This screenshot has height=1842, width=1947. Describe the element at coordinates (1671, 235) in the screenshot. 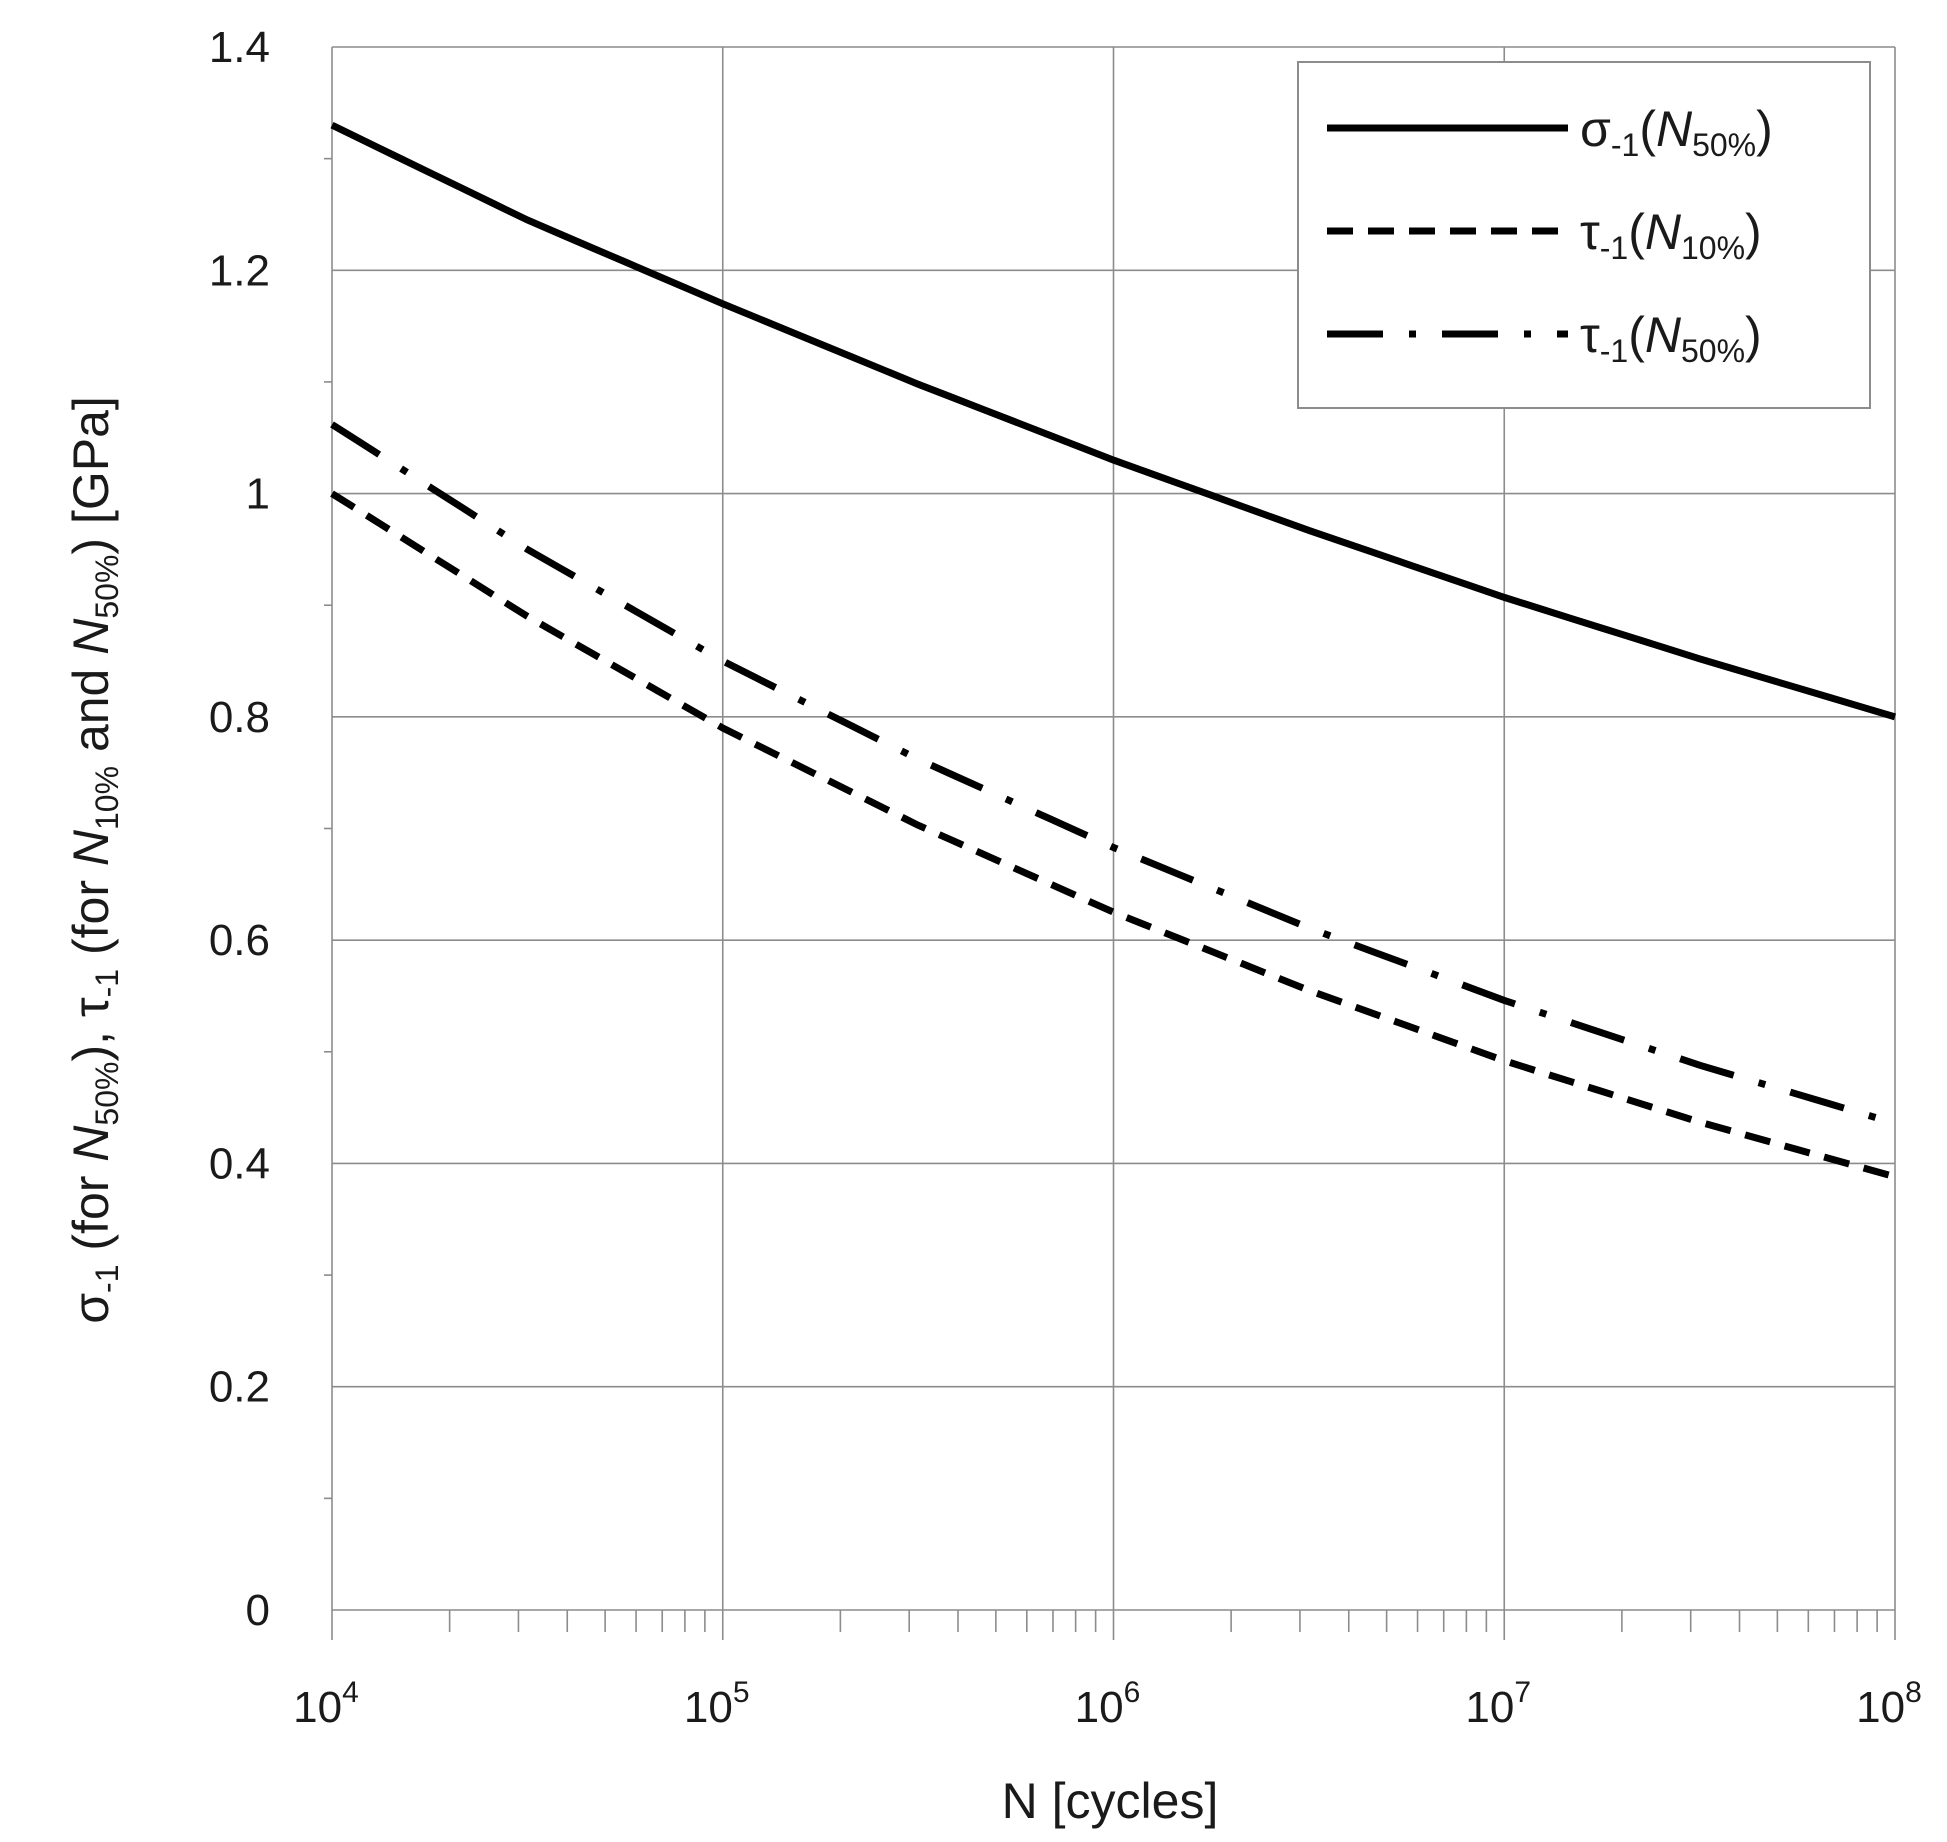

I see `legend-label-2: τ-1(N10%)` at that location.